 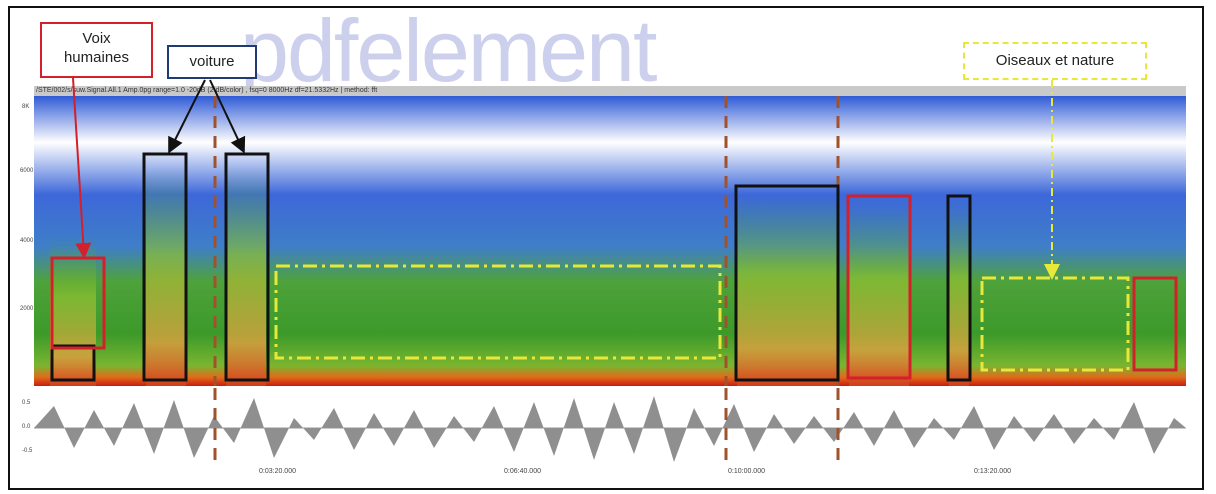 What do you see at coordinates (26, 427) in the screenshot?
I see `waveform-y-tick: 0.0` at bounding box center [26, 427].